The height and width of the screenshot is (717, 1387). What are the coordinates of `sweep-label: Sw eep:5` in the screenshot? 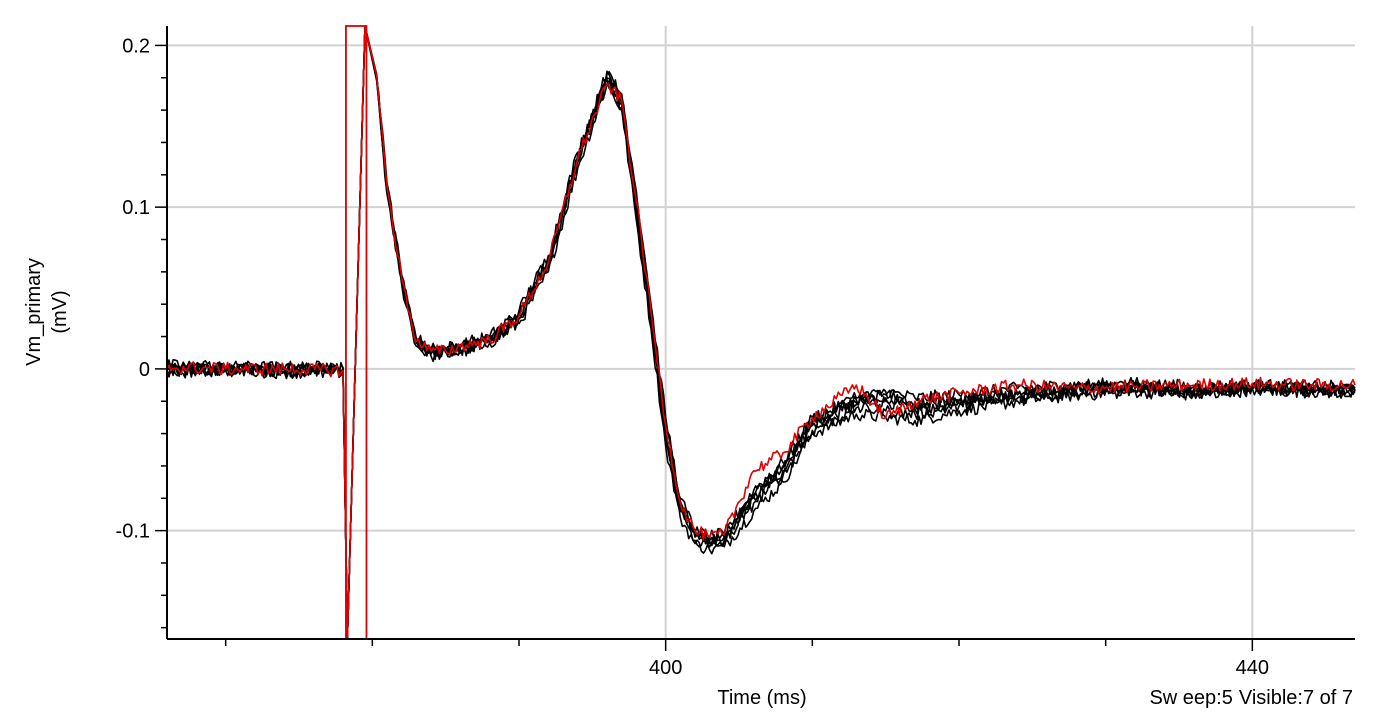 It's located at (1190, 698).